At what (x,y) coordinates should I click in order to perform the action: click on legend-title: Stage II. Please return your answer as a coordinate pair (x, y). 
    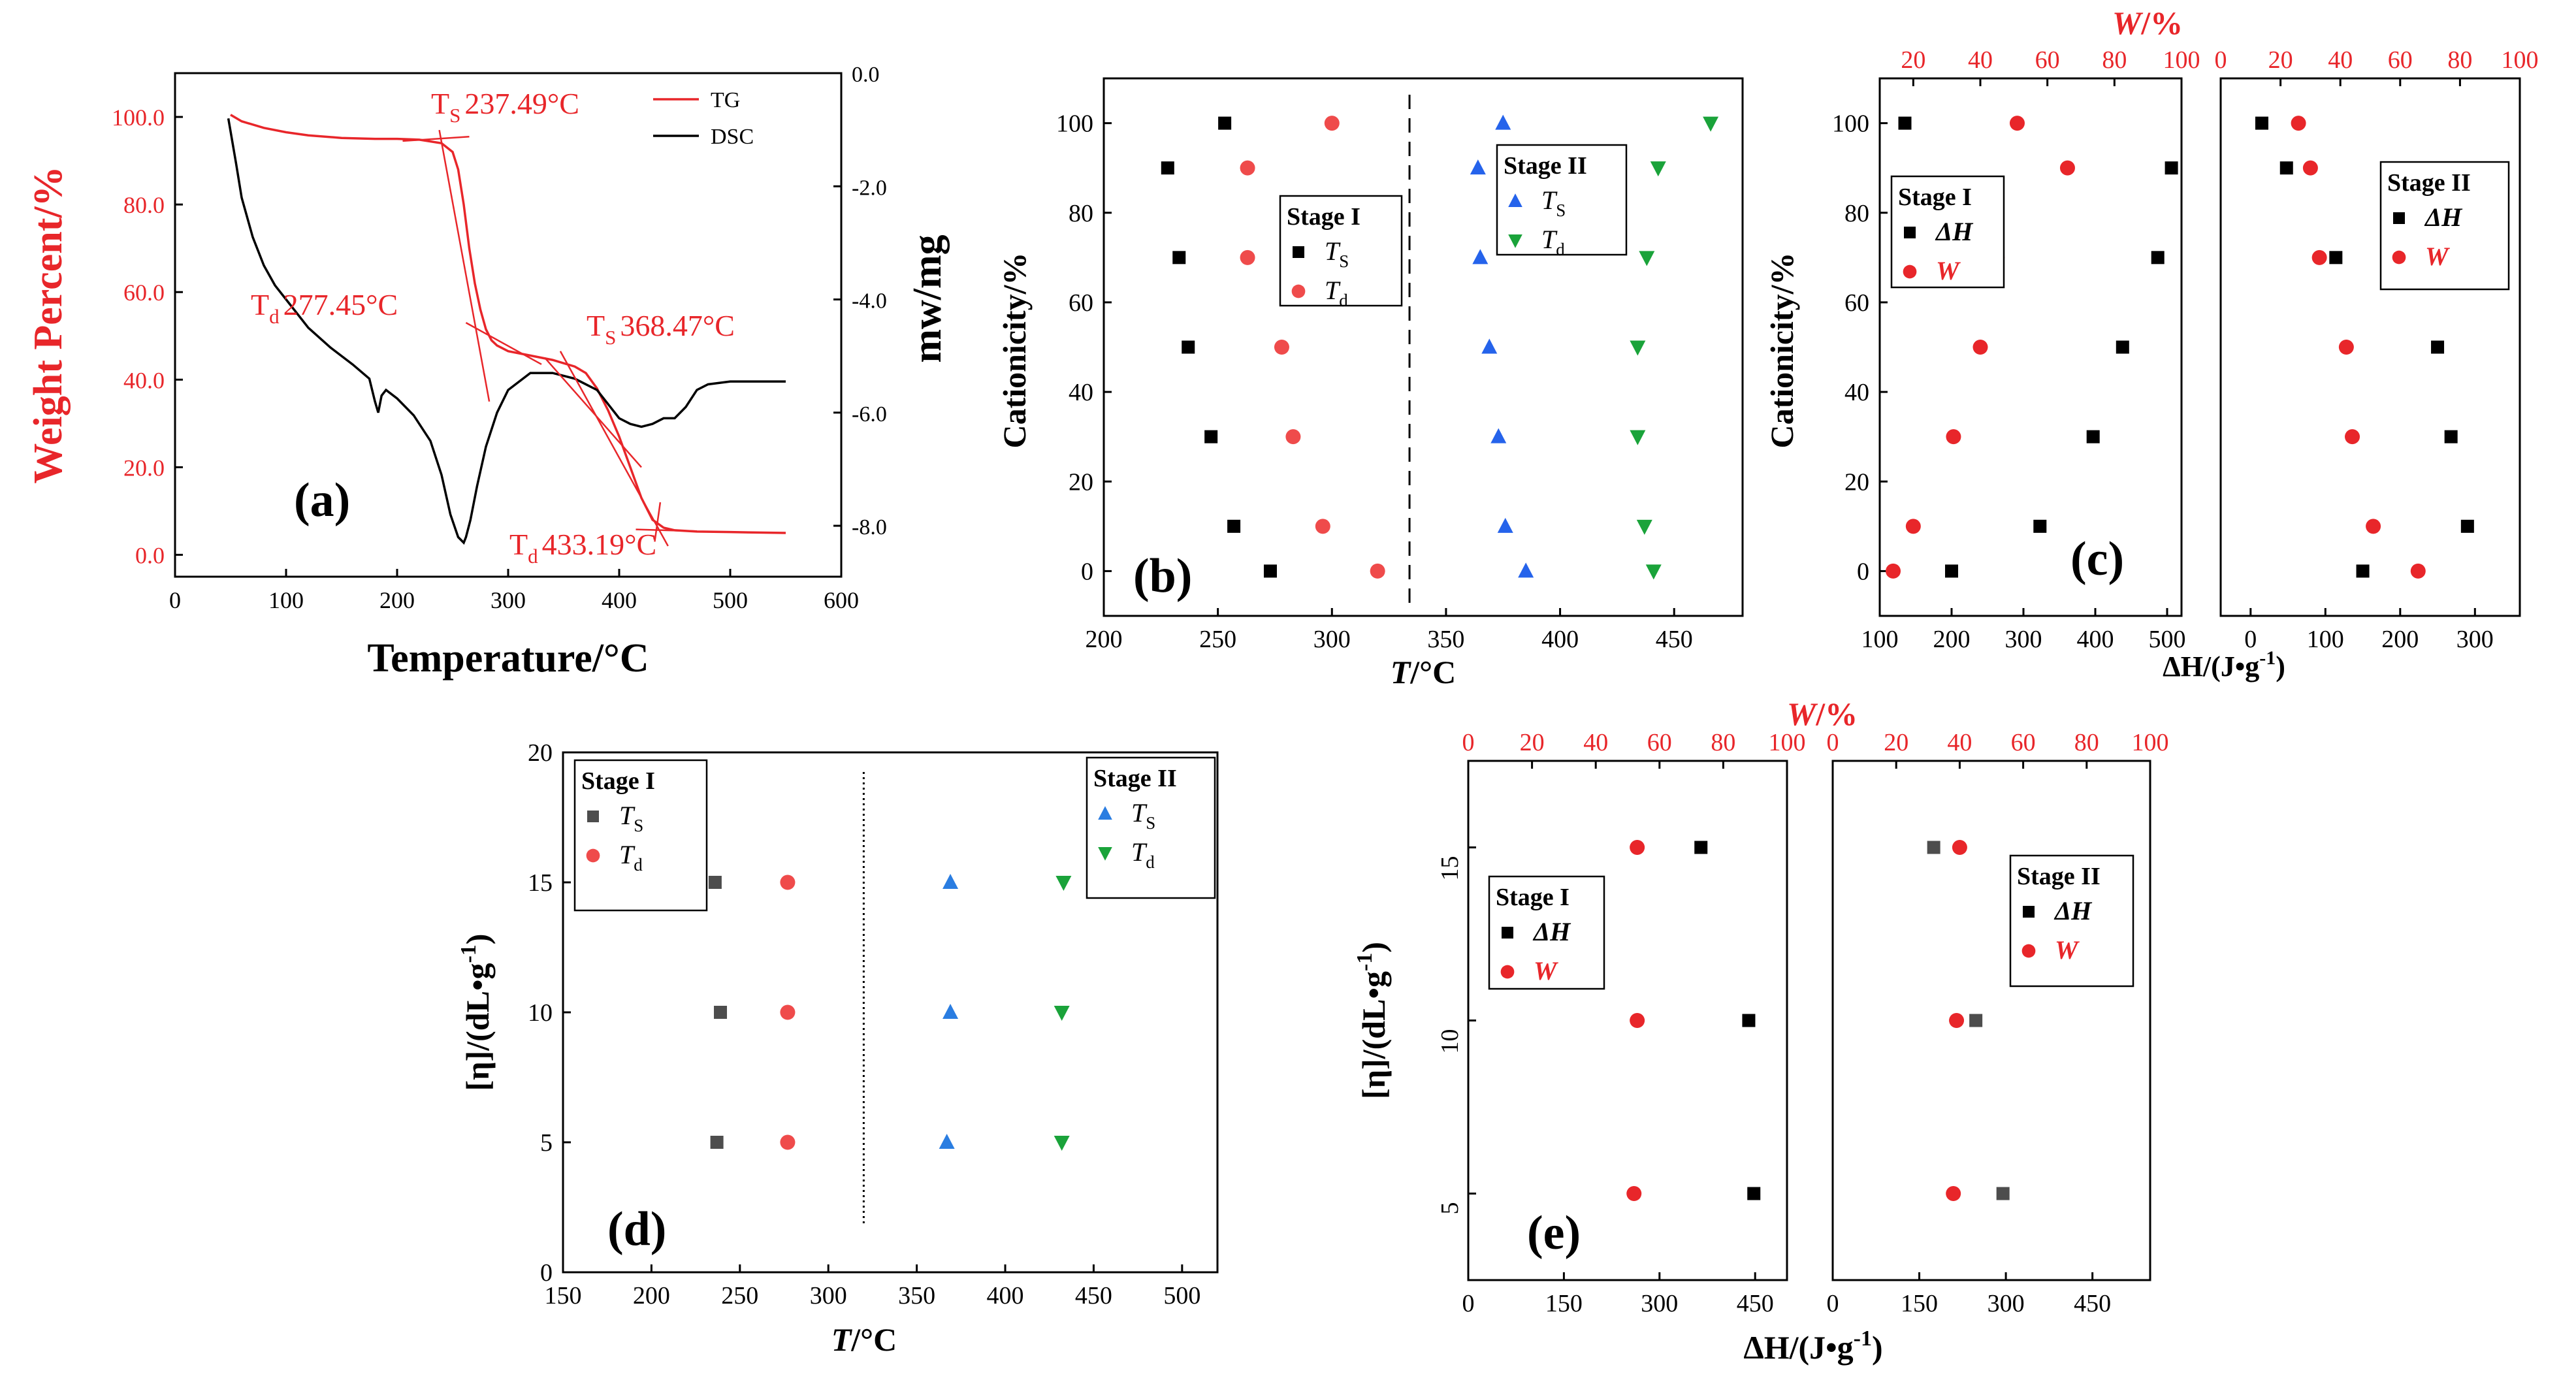
    Looking at the image, I should click on (2059, 876).